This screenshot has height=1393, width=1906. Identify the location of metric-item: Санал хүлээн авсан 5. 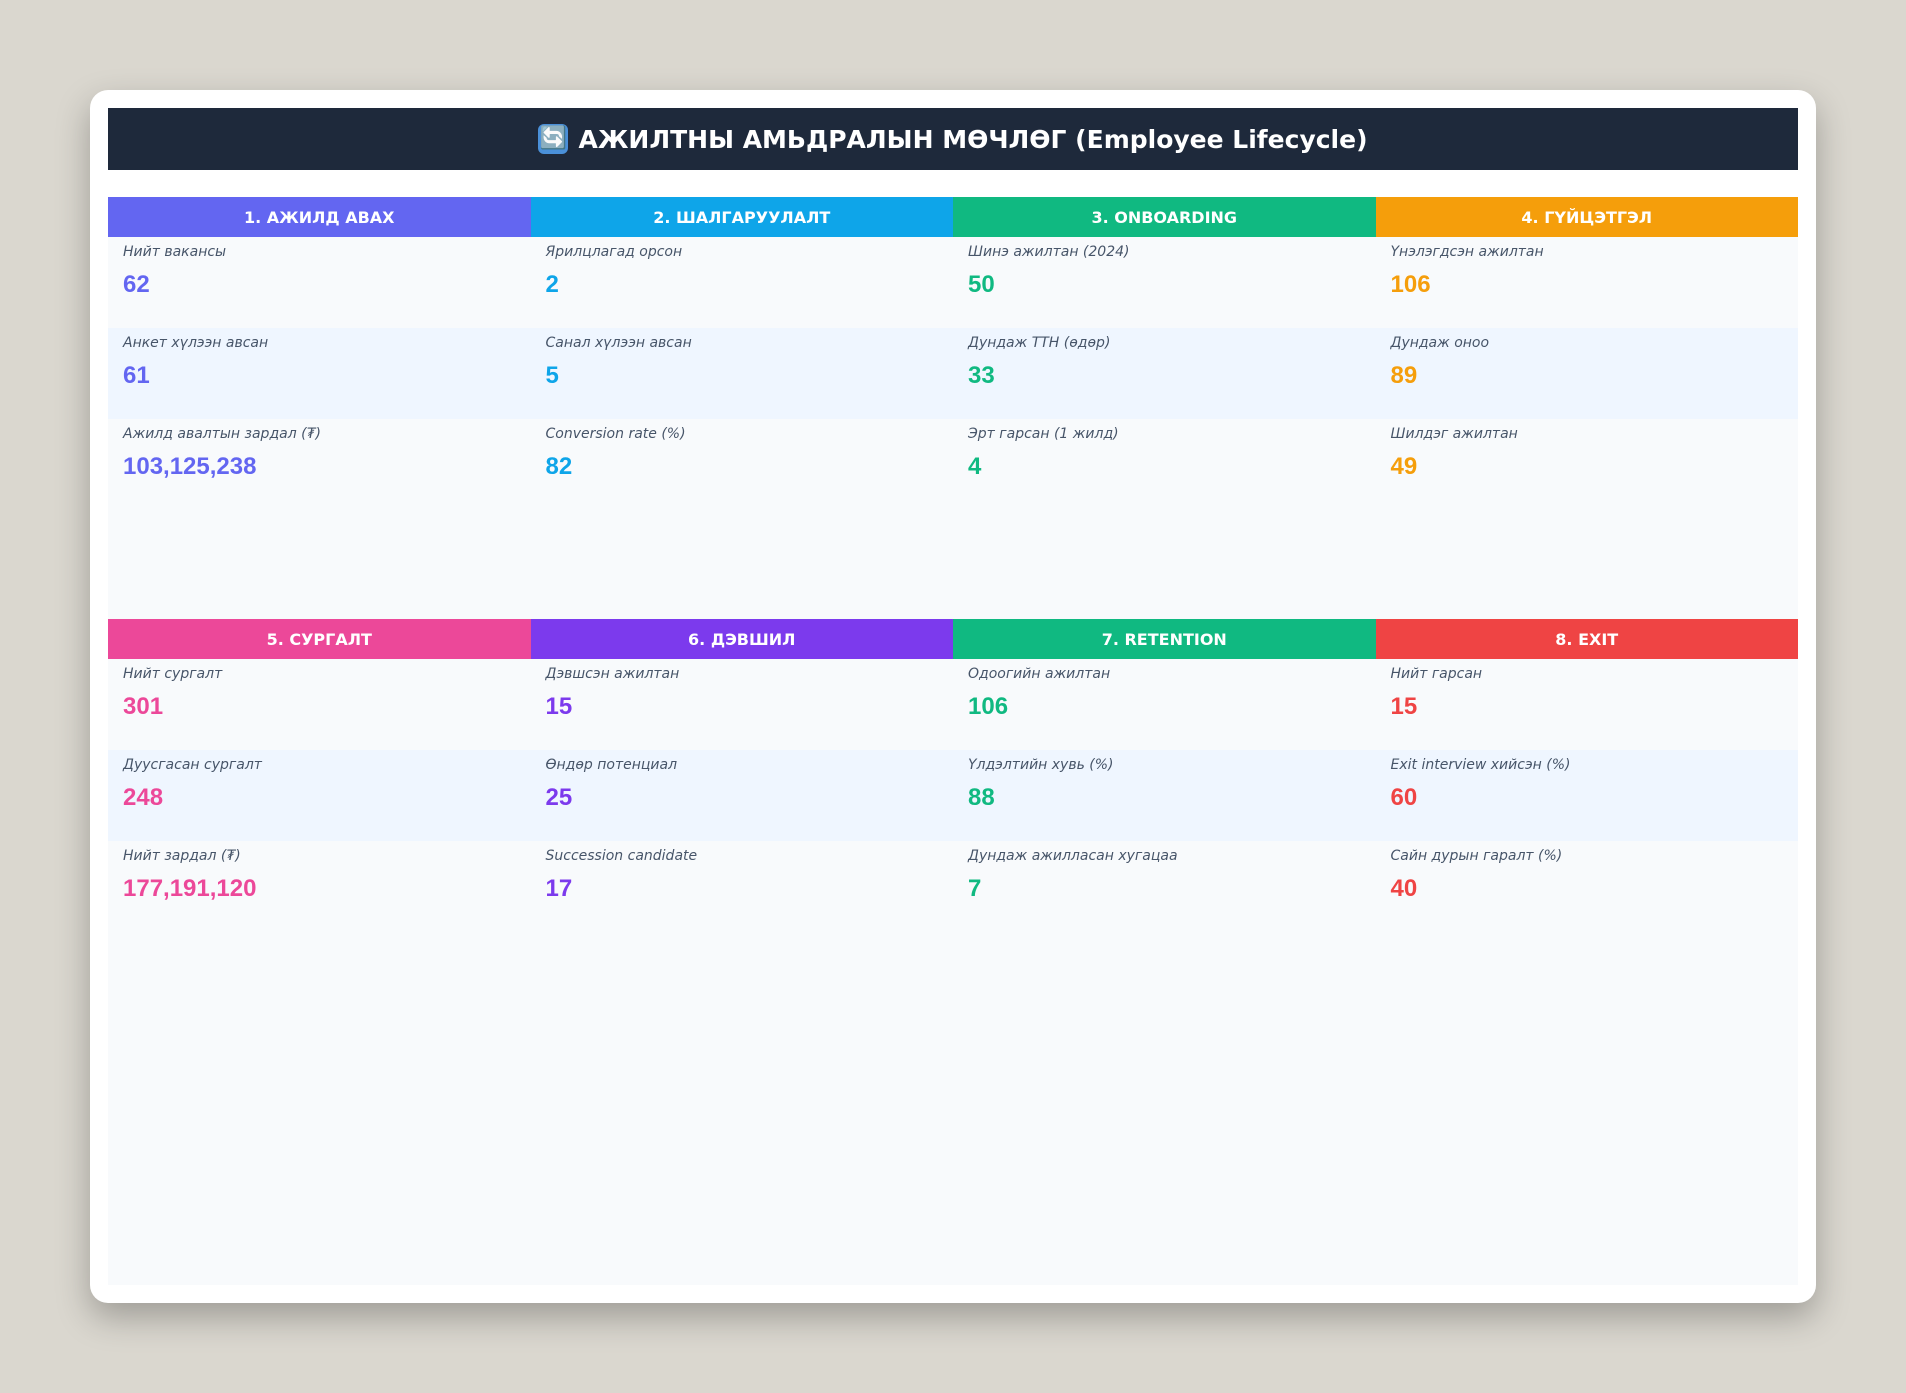
(741, 373).